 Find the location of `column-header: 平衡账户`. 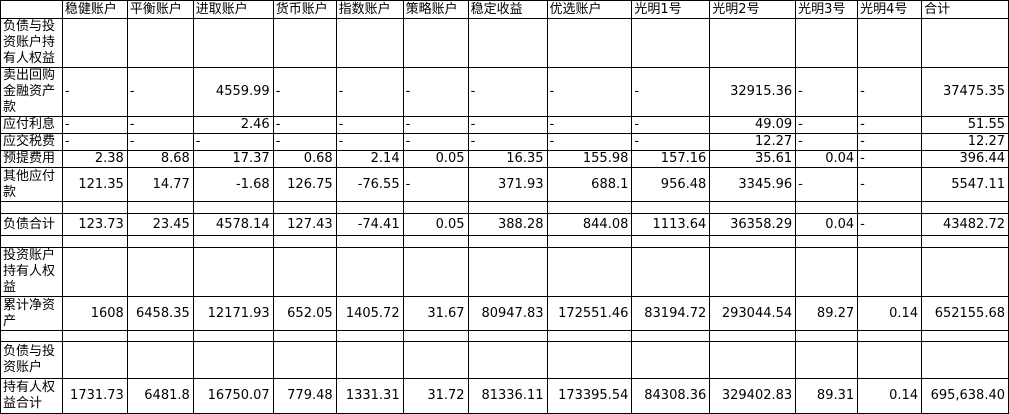

column-header: 平衡账户 is located at coordinates (160, 9).